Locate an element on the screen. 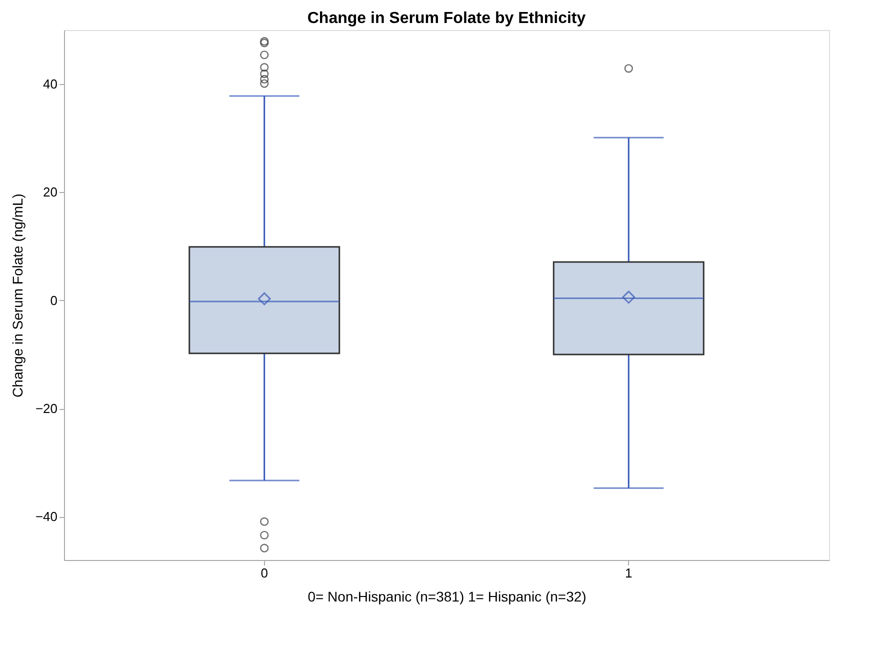 Image resolution: width=878 pixels, height=666 pixels. chart-title: Change in Serum Folate by Ethnicity is located at coordinates (446, 18).